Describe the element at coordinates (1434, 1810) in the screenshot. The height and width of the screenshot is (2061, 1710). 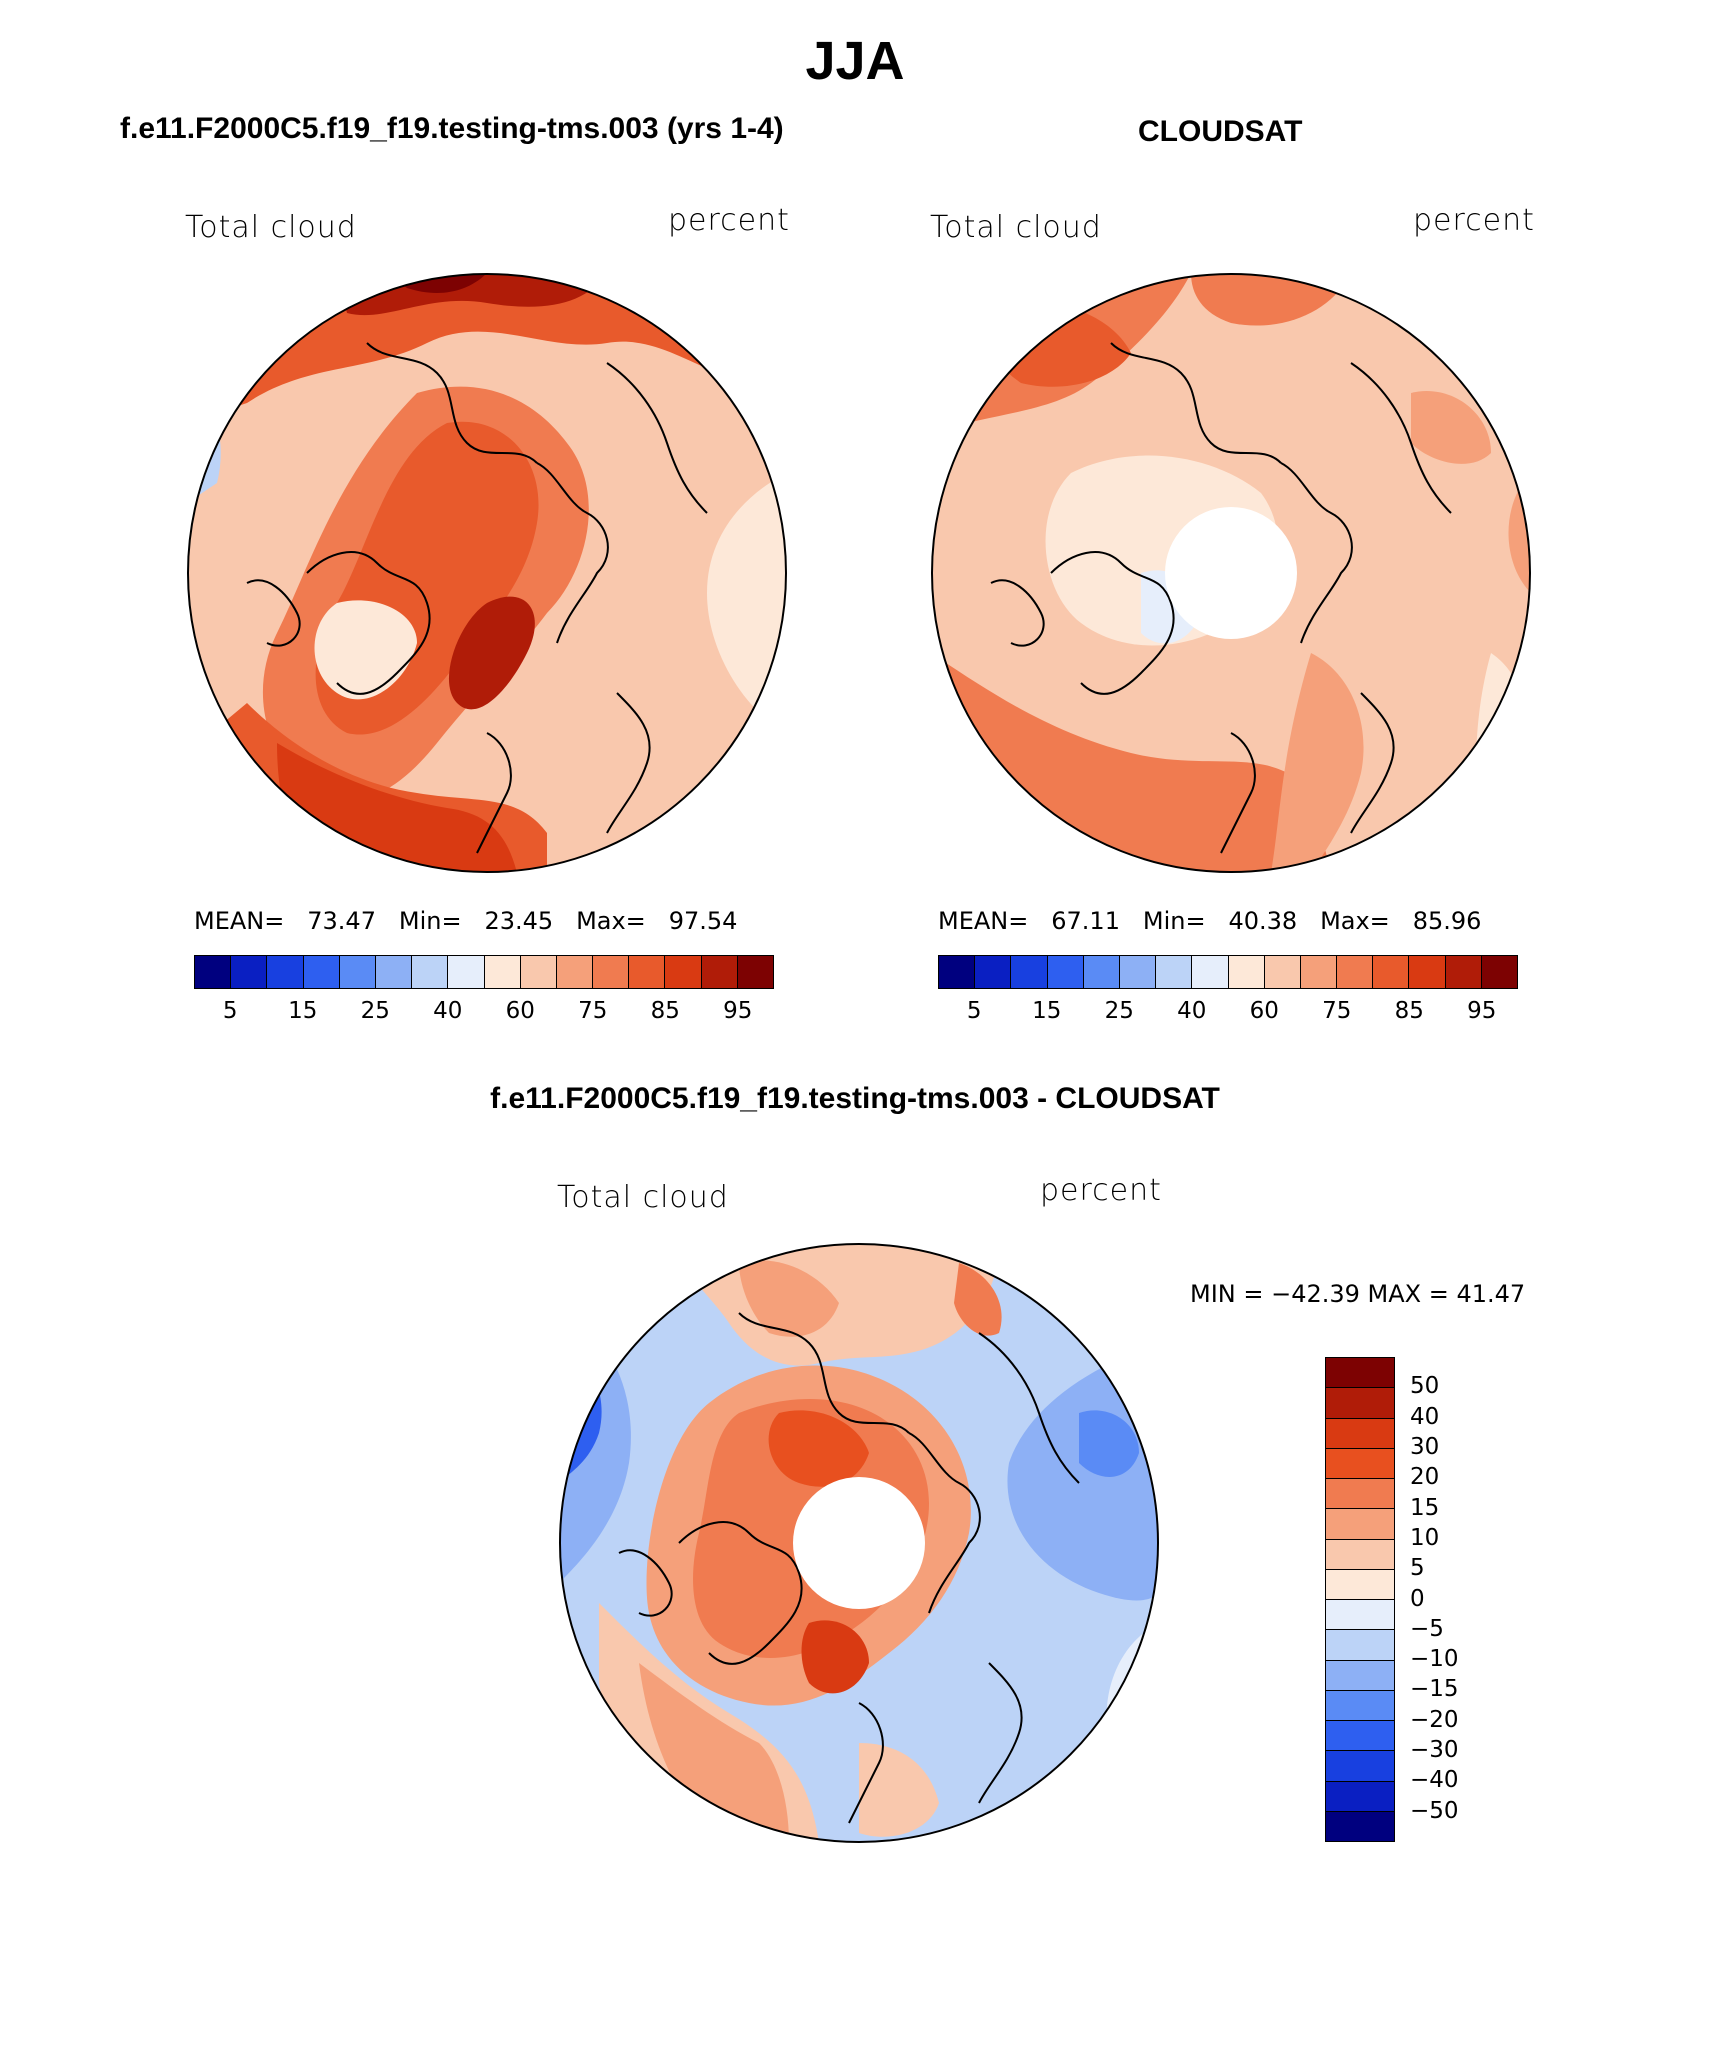
I see `colorbar-tick-label: −50` at that location.